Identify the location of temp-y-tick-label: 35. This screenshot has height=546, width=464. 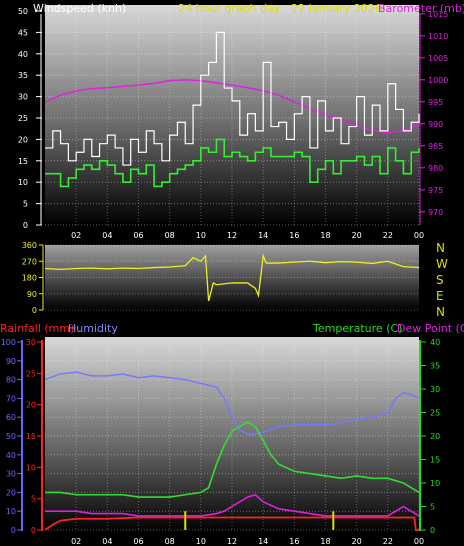
(435, 366).